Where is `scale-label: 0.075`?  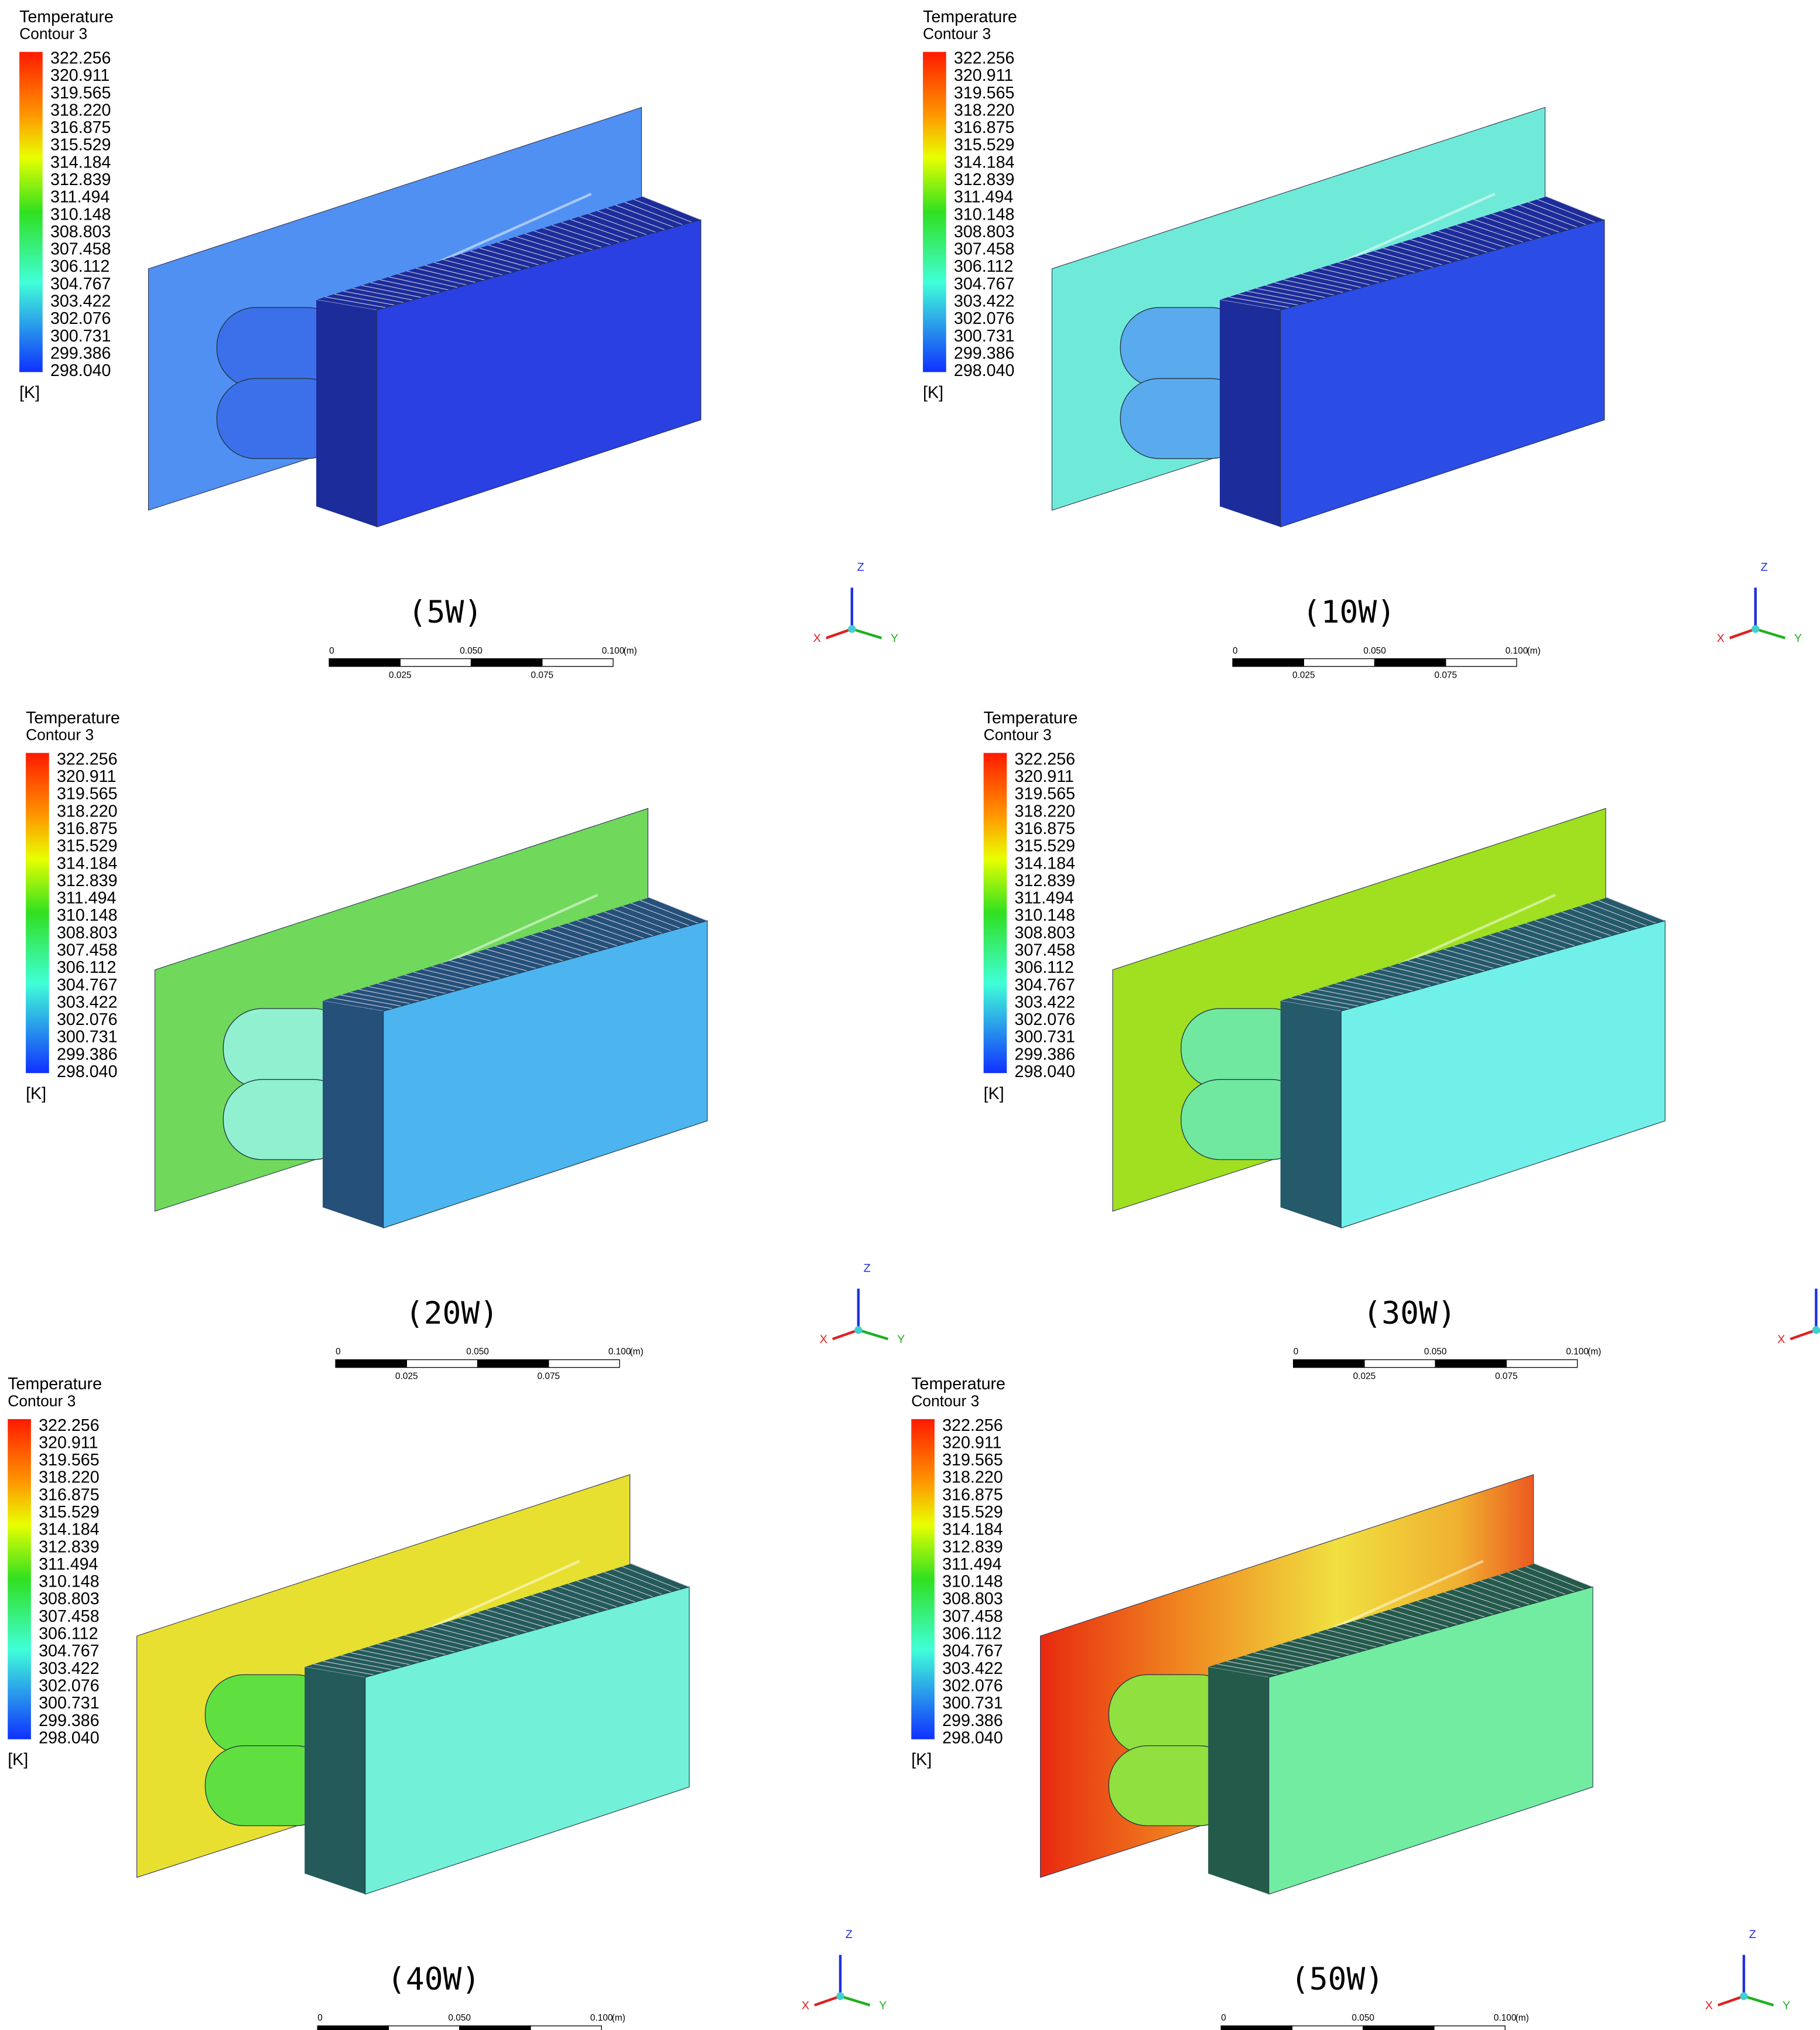
scale-label: 0.075 is located at coordinates (1445, 676).